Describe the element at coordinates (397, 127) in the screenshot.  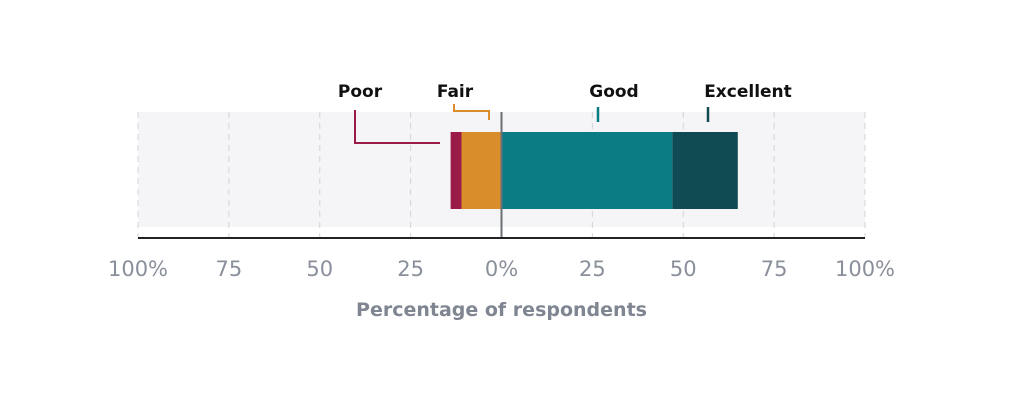
I see `legend-connector-poor` at that location.